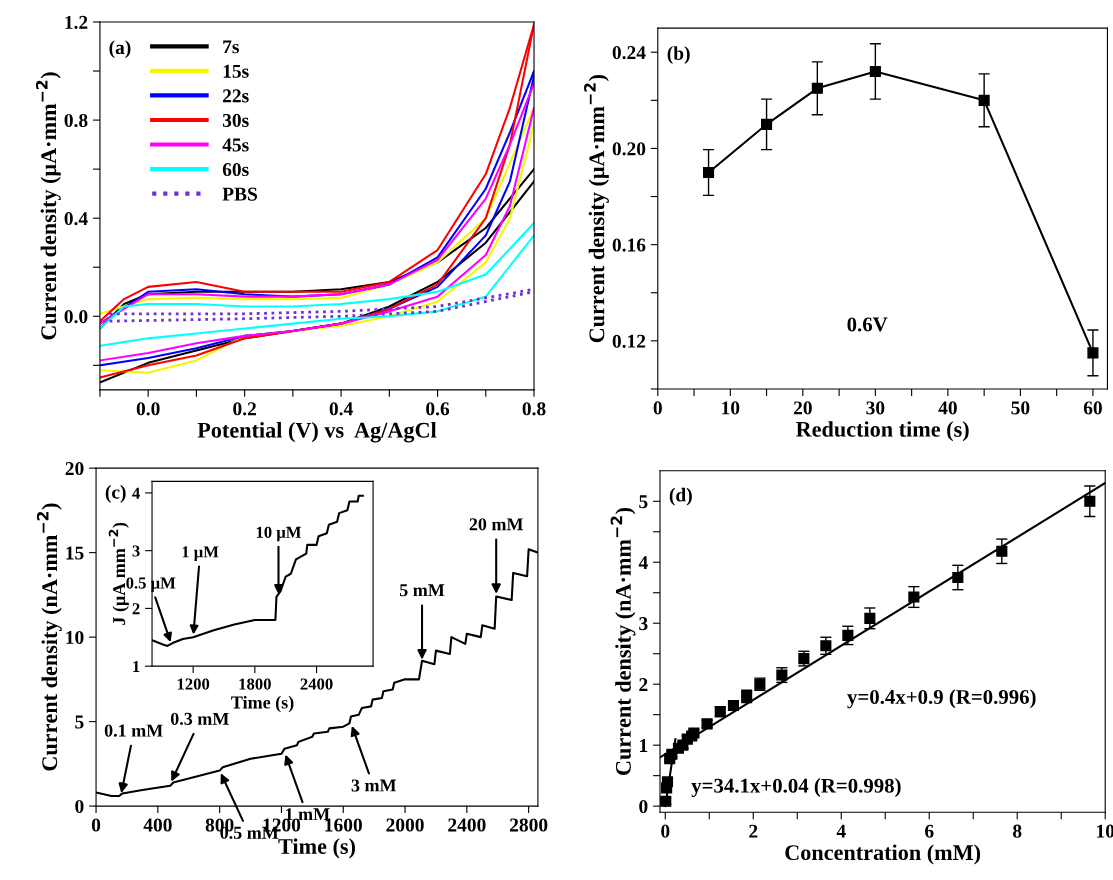 Image resolution: width=1113 pixels, height=880 pixels. I want to click on x-tick-label: 2, so click(753, 831).